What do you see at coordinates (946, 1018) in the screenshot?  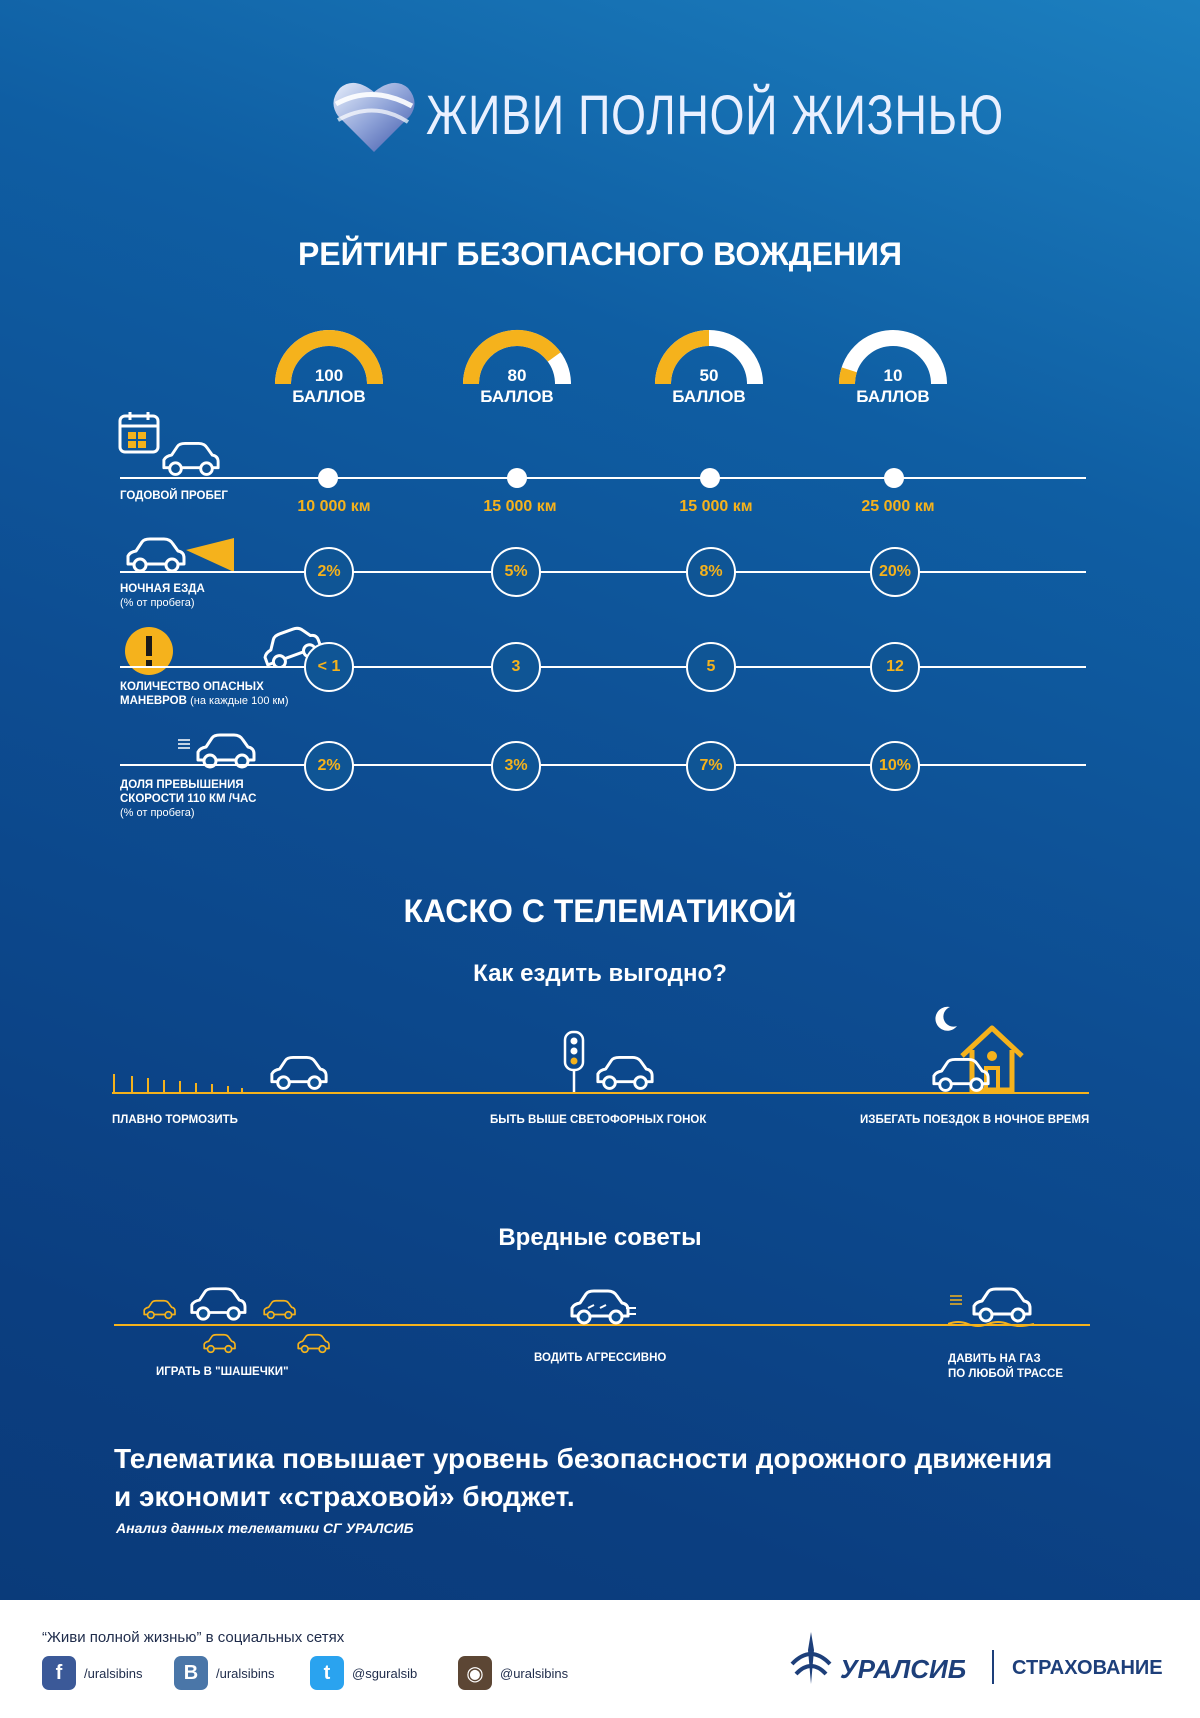 I see `moon-icon` at bounding box center [946, 1018].